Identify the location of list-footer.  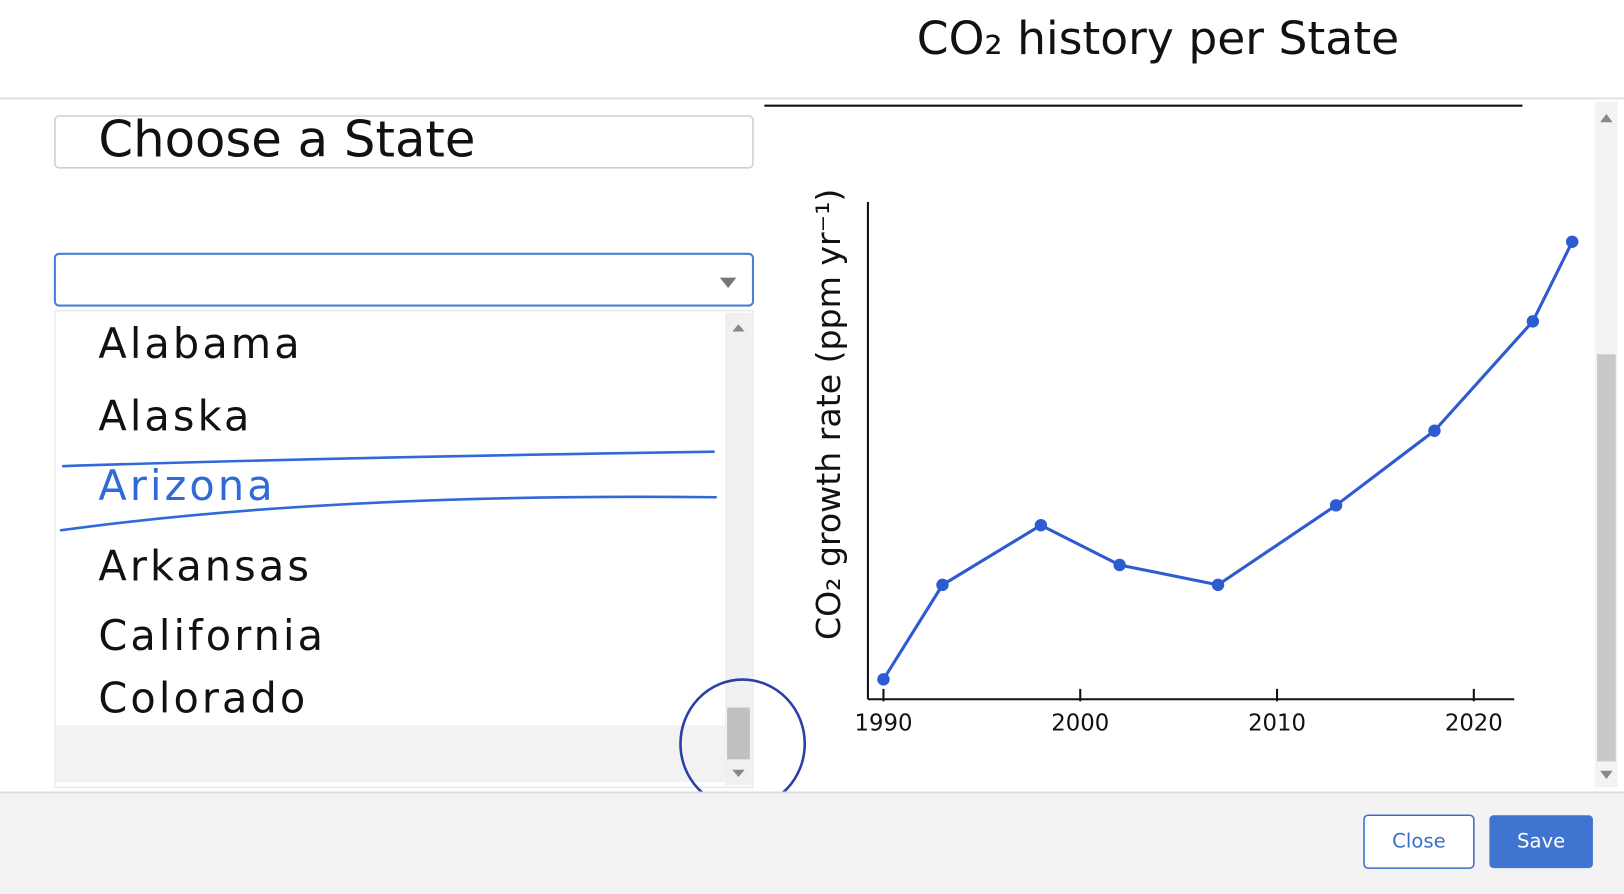
(390, 754).